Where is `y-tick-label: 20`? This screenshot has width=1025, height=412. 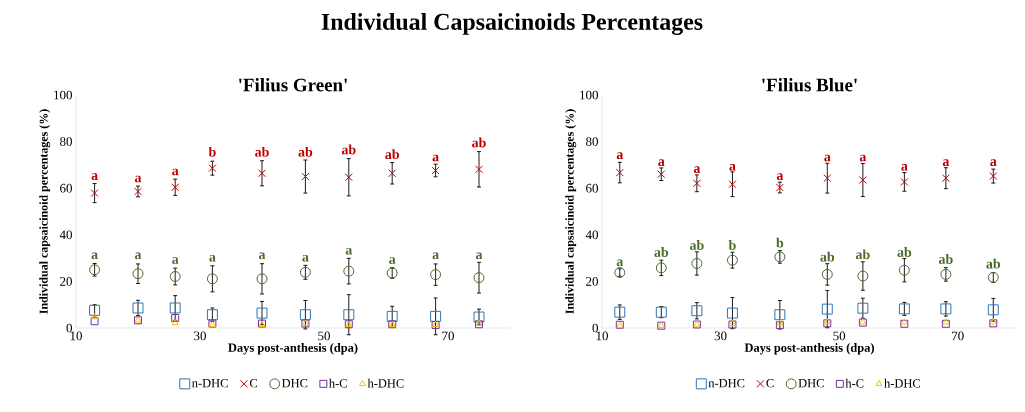 y-tick-label: 20 is located at coordinates (592, 281).